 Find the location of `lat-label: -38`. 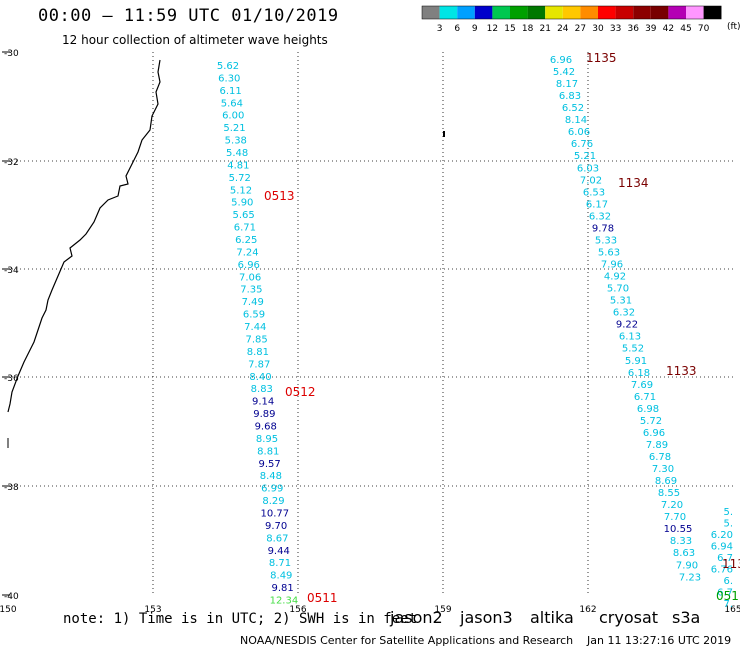

lat-label: -38 is located at coordinates (11, 488).